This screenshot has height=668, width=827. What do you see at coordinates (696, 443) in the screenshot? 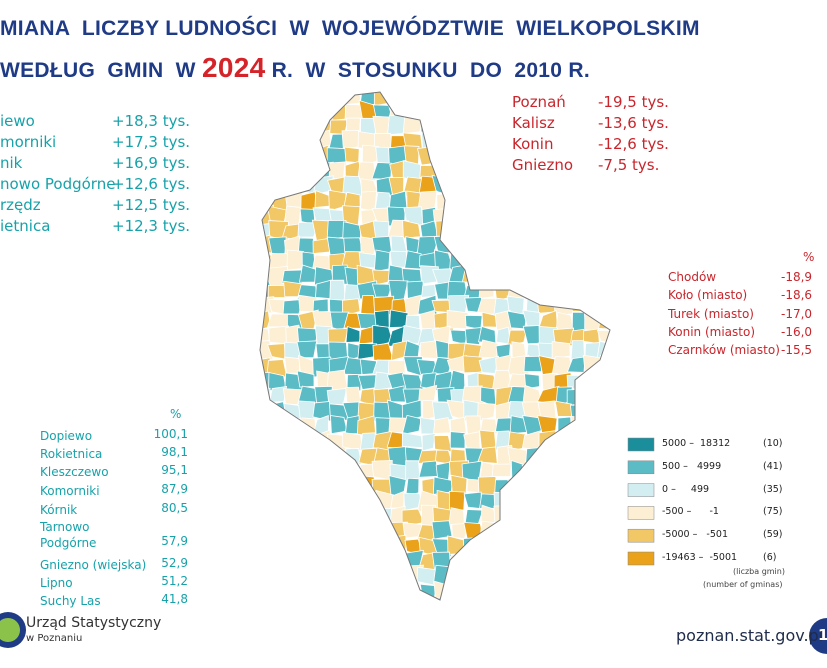
I see `legend-range: 5000 – 18312` at bounding box center [696, 443].